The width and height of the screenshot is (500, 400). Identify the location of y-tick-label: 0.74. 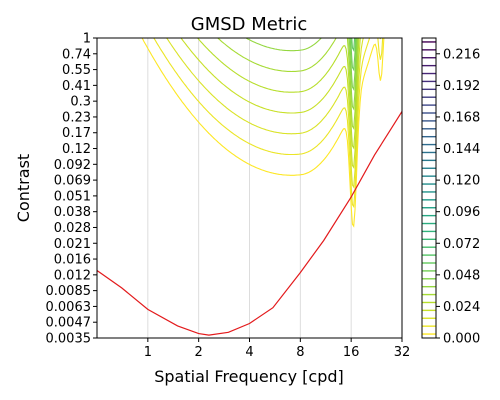
(76, 54).